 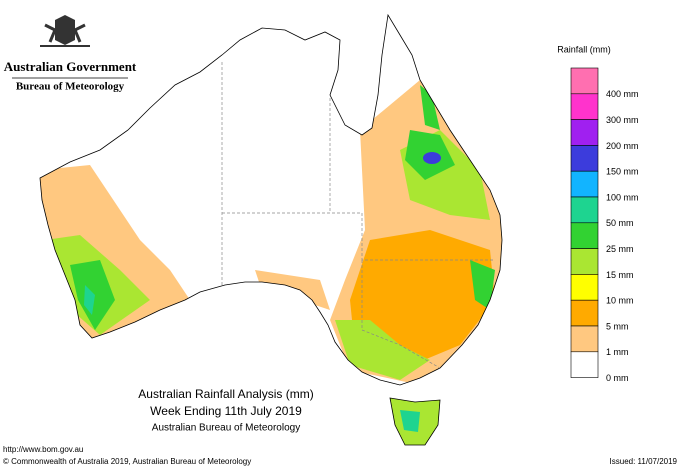 What do you see at coordinates (70, 87) in the screenshot?
I see `agency-name: Bureau of Meteorology` at bounding box center [70, 87].